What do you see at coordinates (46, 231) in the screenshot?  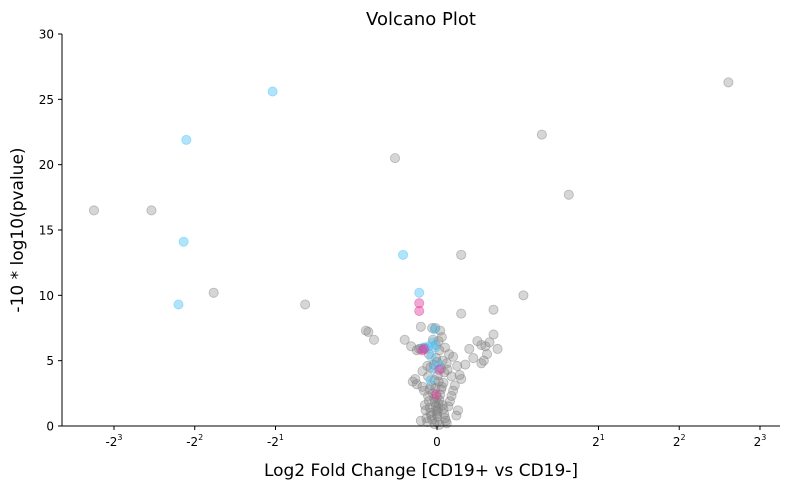 I see `y-tick-label: 15` at bounding box center [46, 231].